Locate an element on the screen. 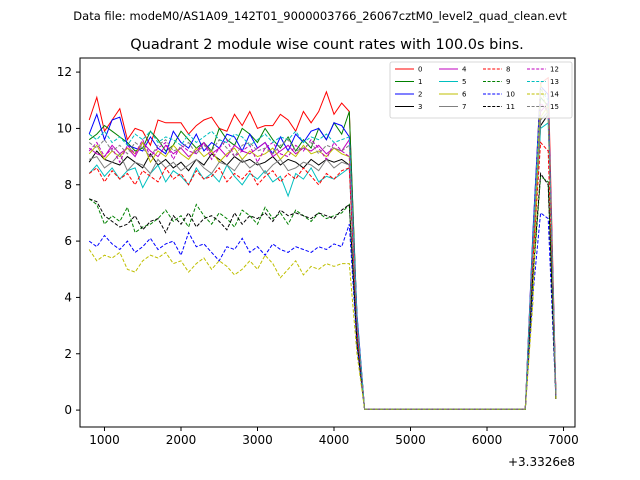 This screenshot has height=480, width=640. legend-label-13: 13 is located at coordinates (554, 82).